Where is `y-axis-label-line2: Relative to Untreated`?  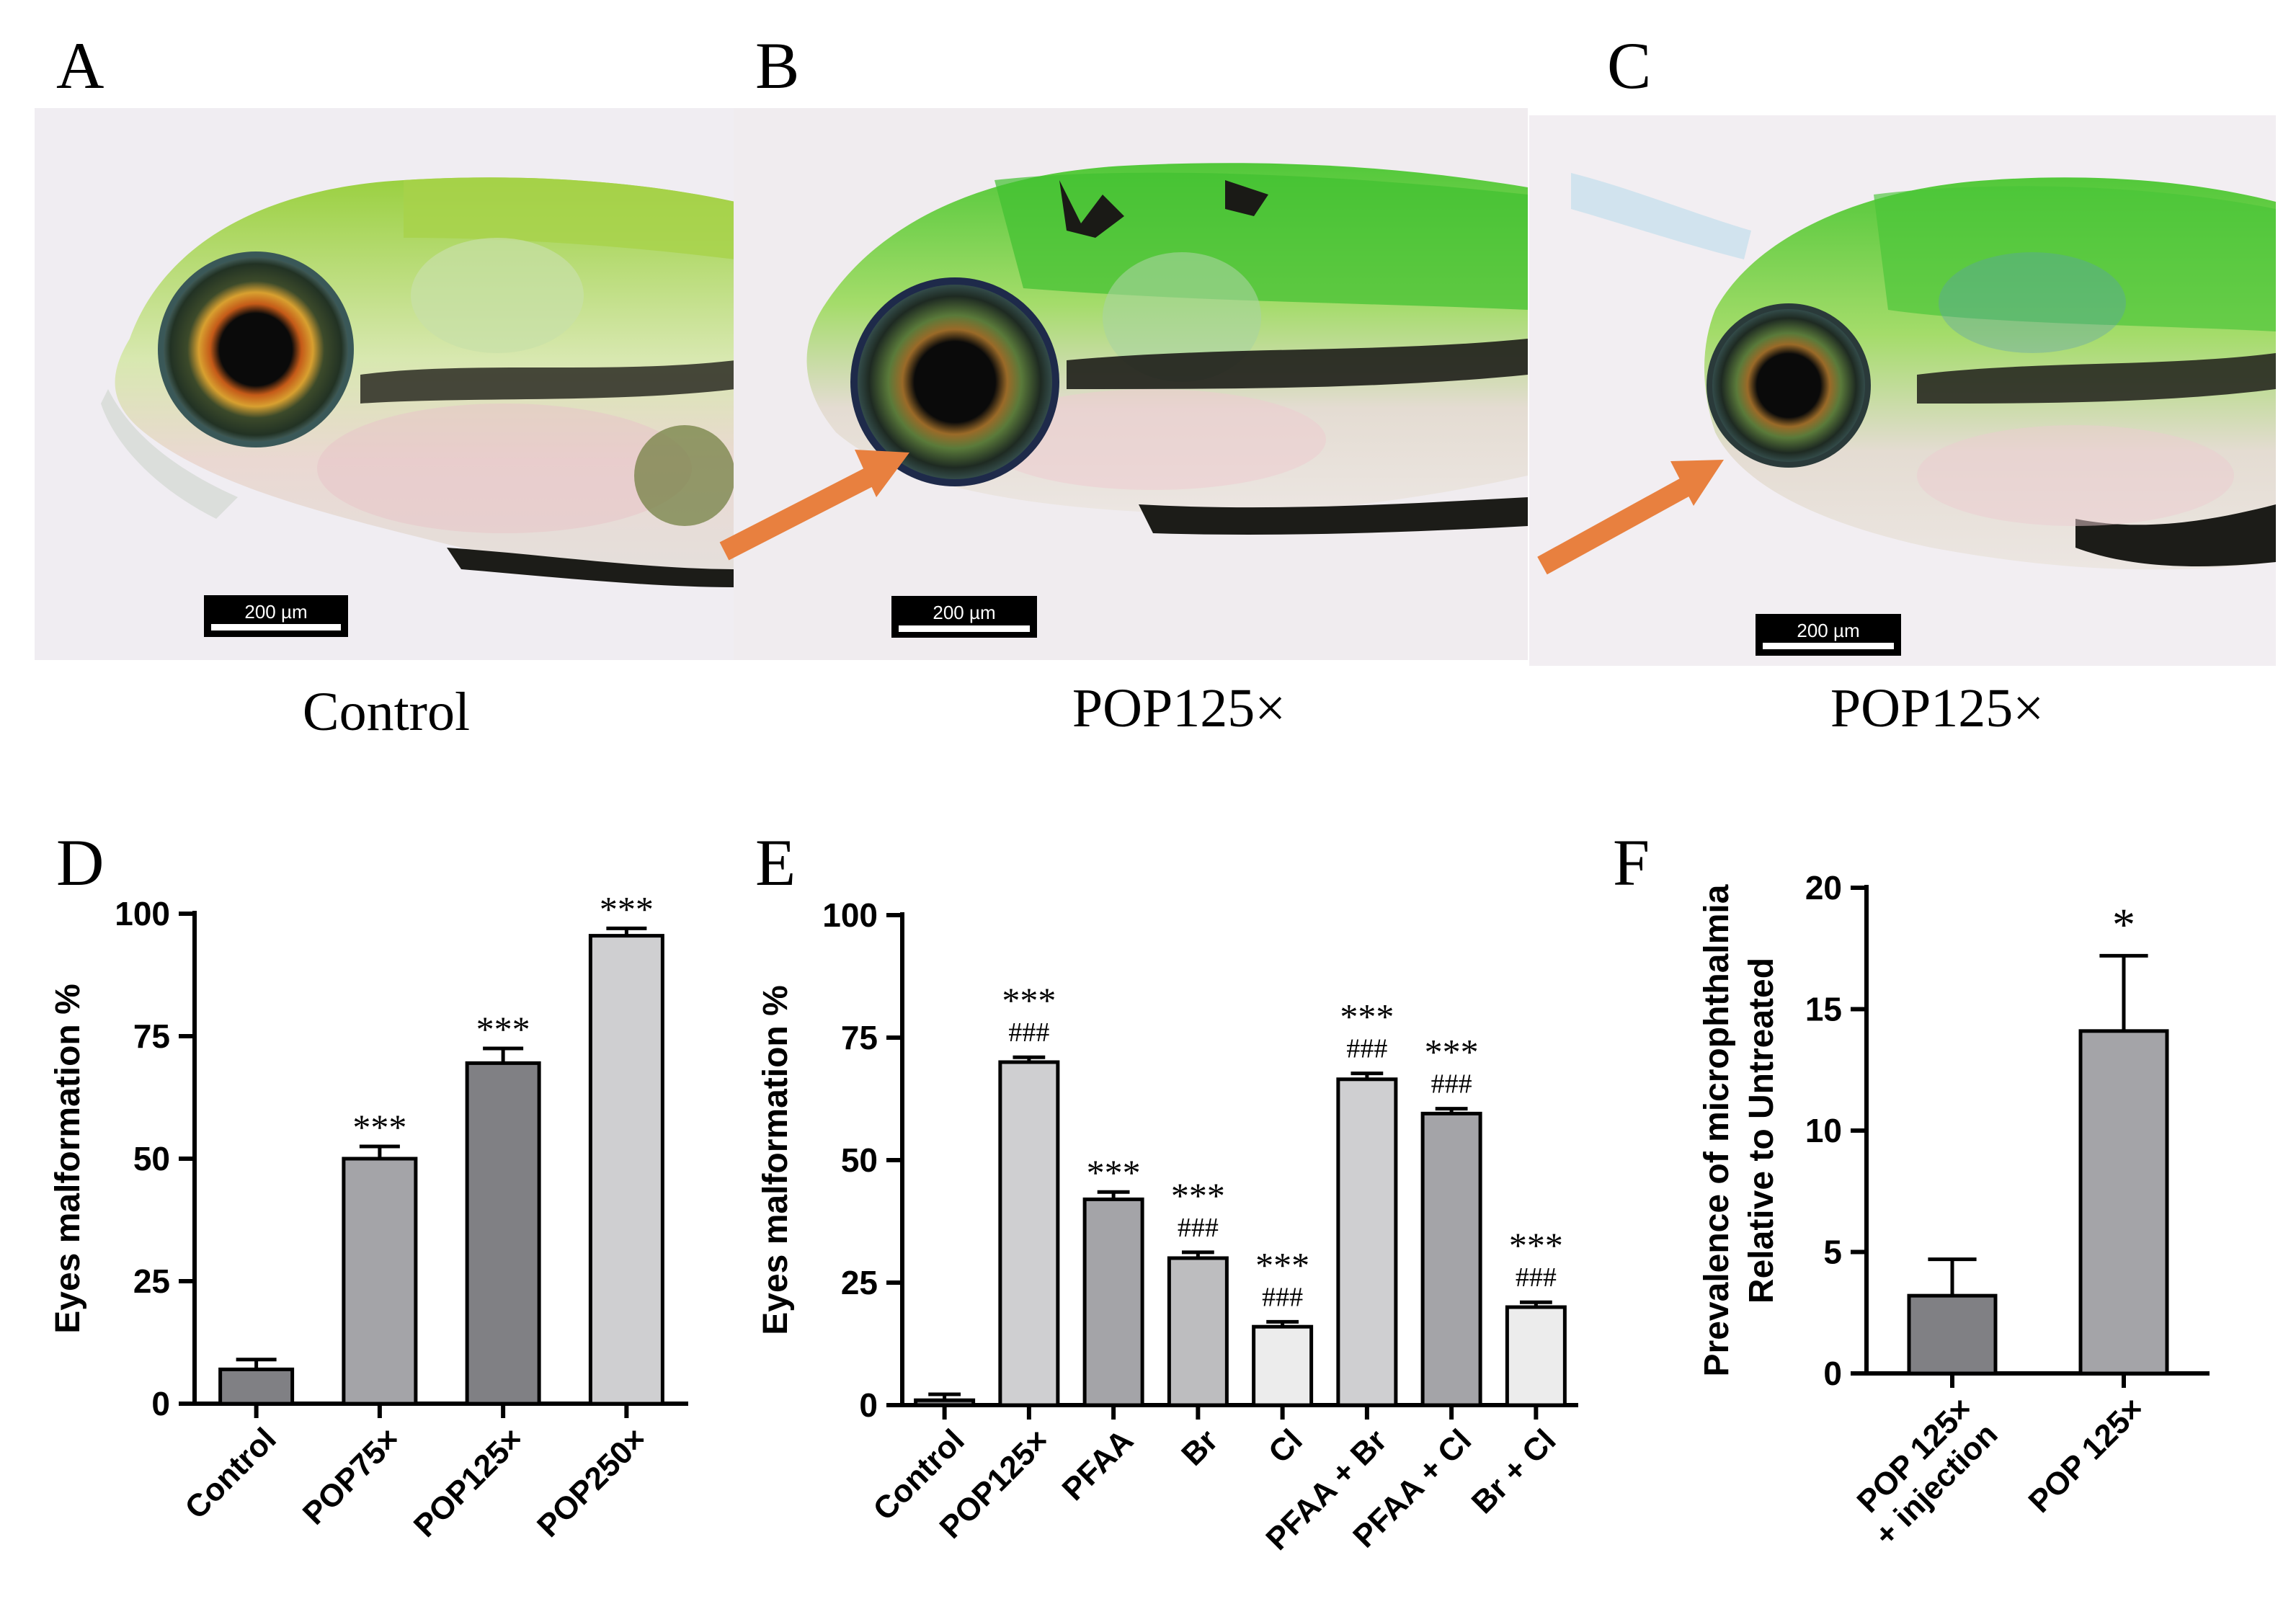
y-axis-label-line2: Relative to Untreated is located at coordinates (1762, 1131).